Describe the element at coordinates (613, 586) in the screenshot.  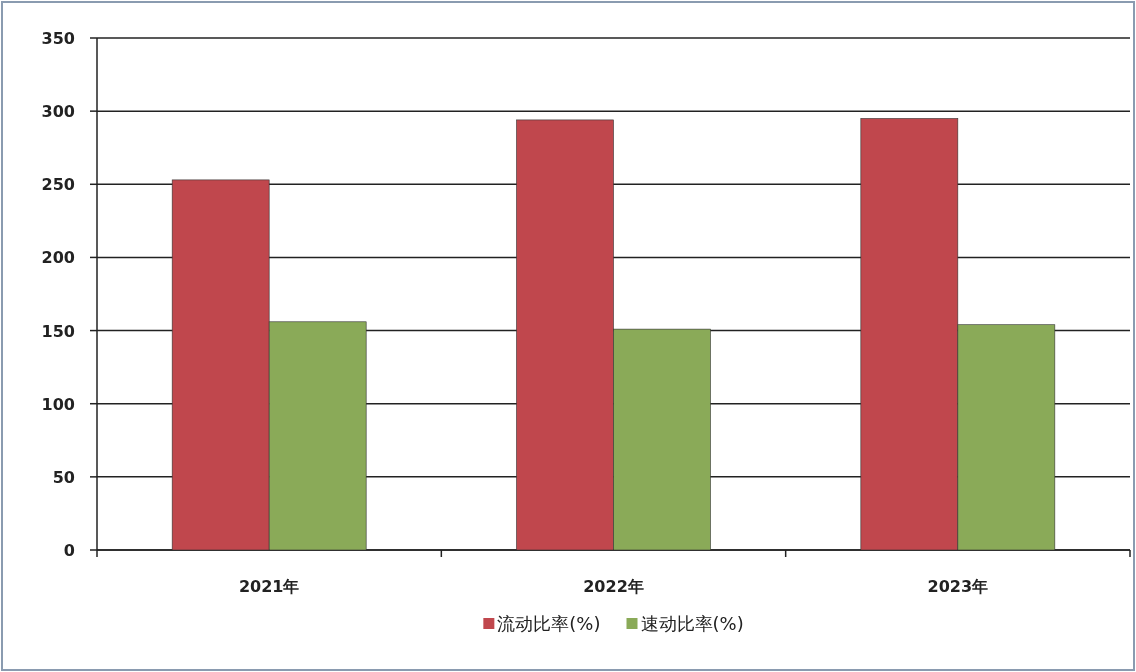
I see `x-tick-label: 2022年` at that location.